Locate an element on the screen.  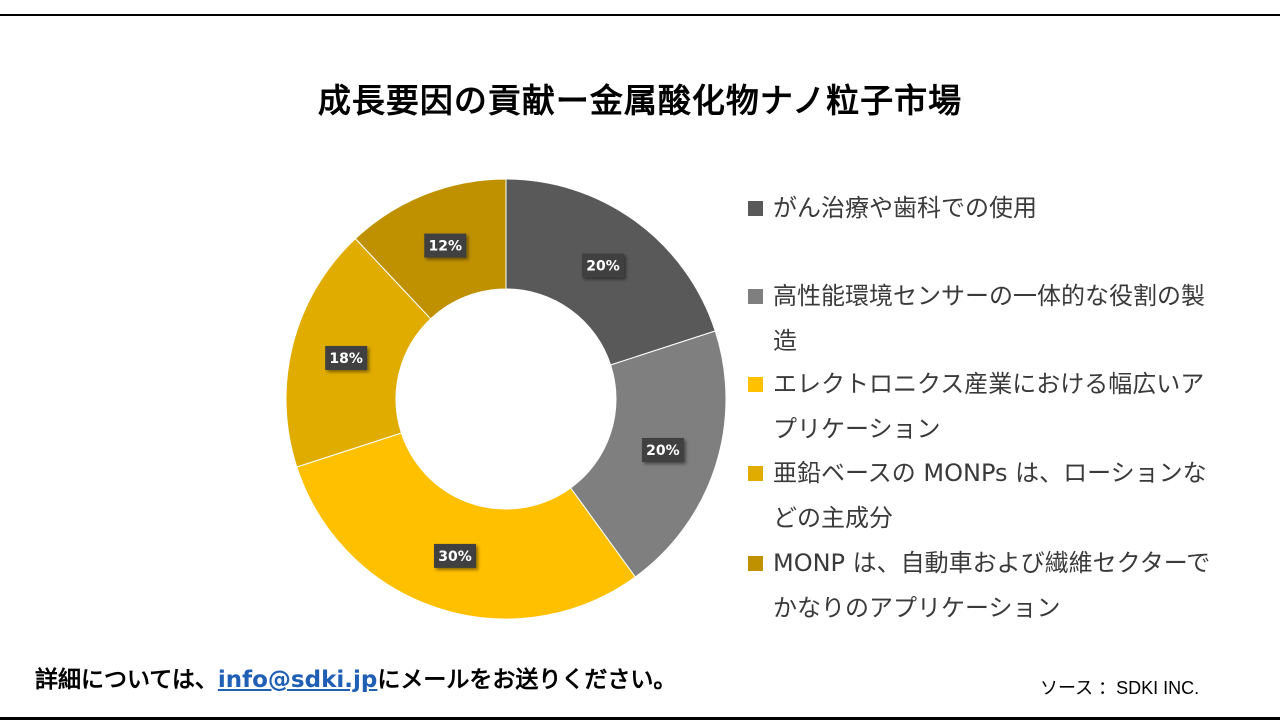
legend-item: 亜鉛ベースの MONPs は、ローションなどの主成分 is located at coordinates (983, 496).